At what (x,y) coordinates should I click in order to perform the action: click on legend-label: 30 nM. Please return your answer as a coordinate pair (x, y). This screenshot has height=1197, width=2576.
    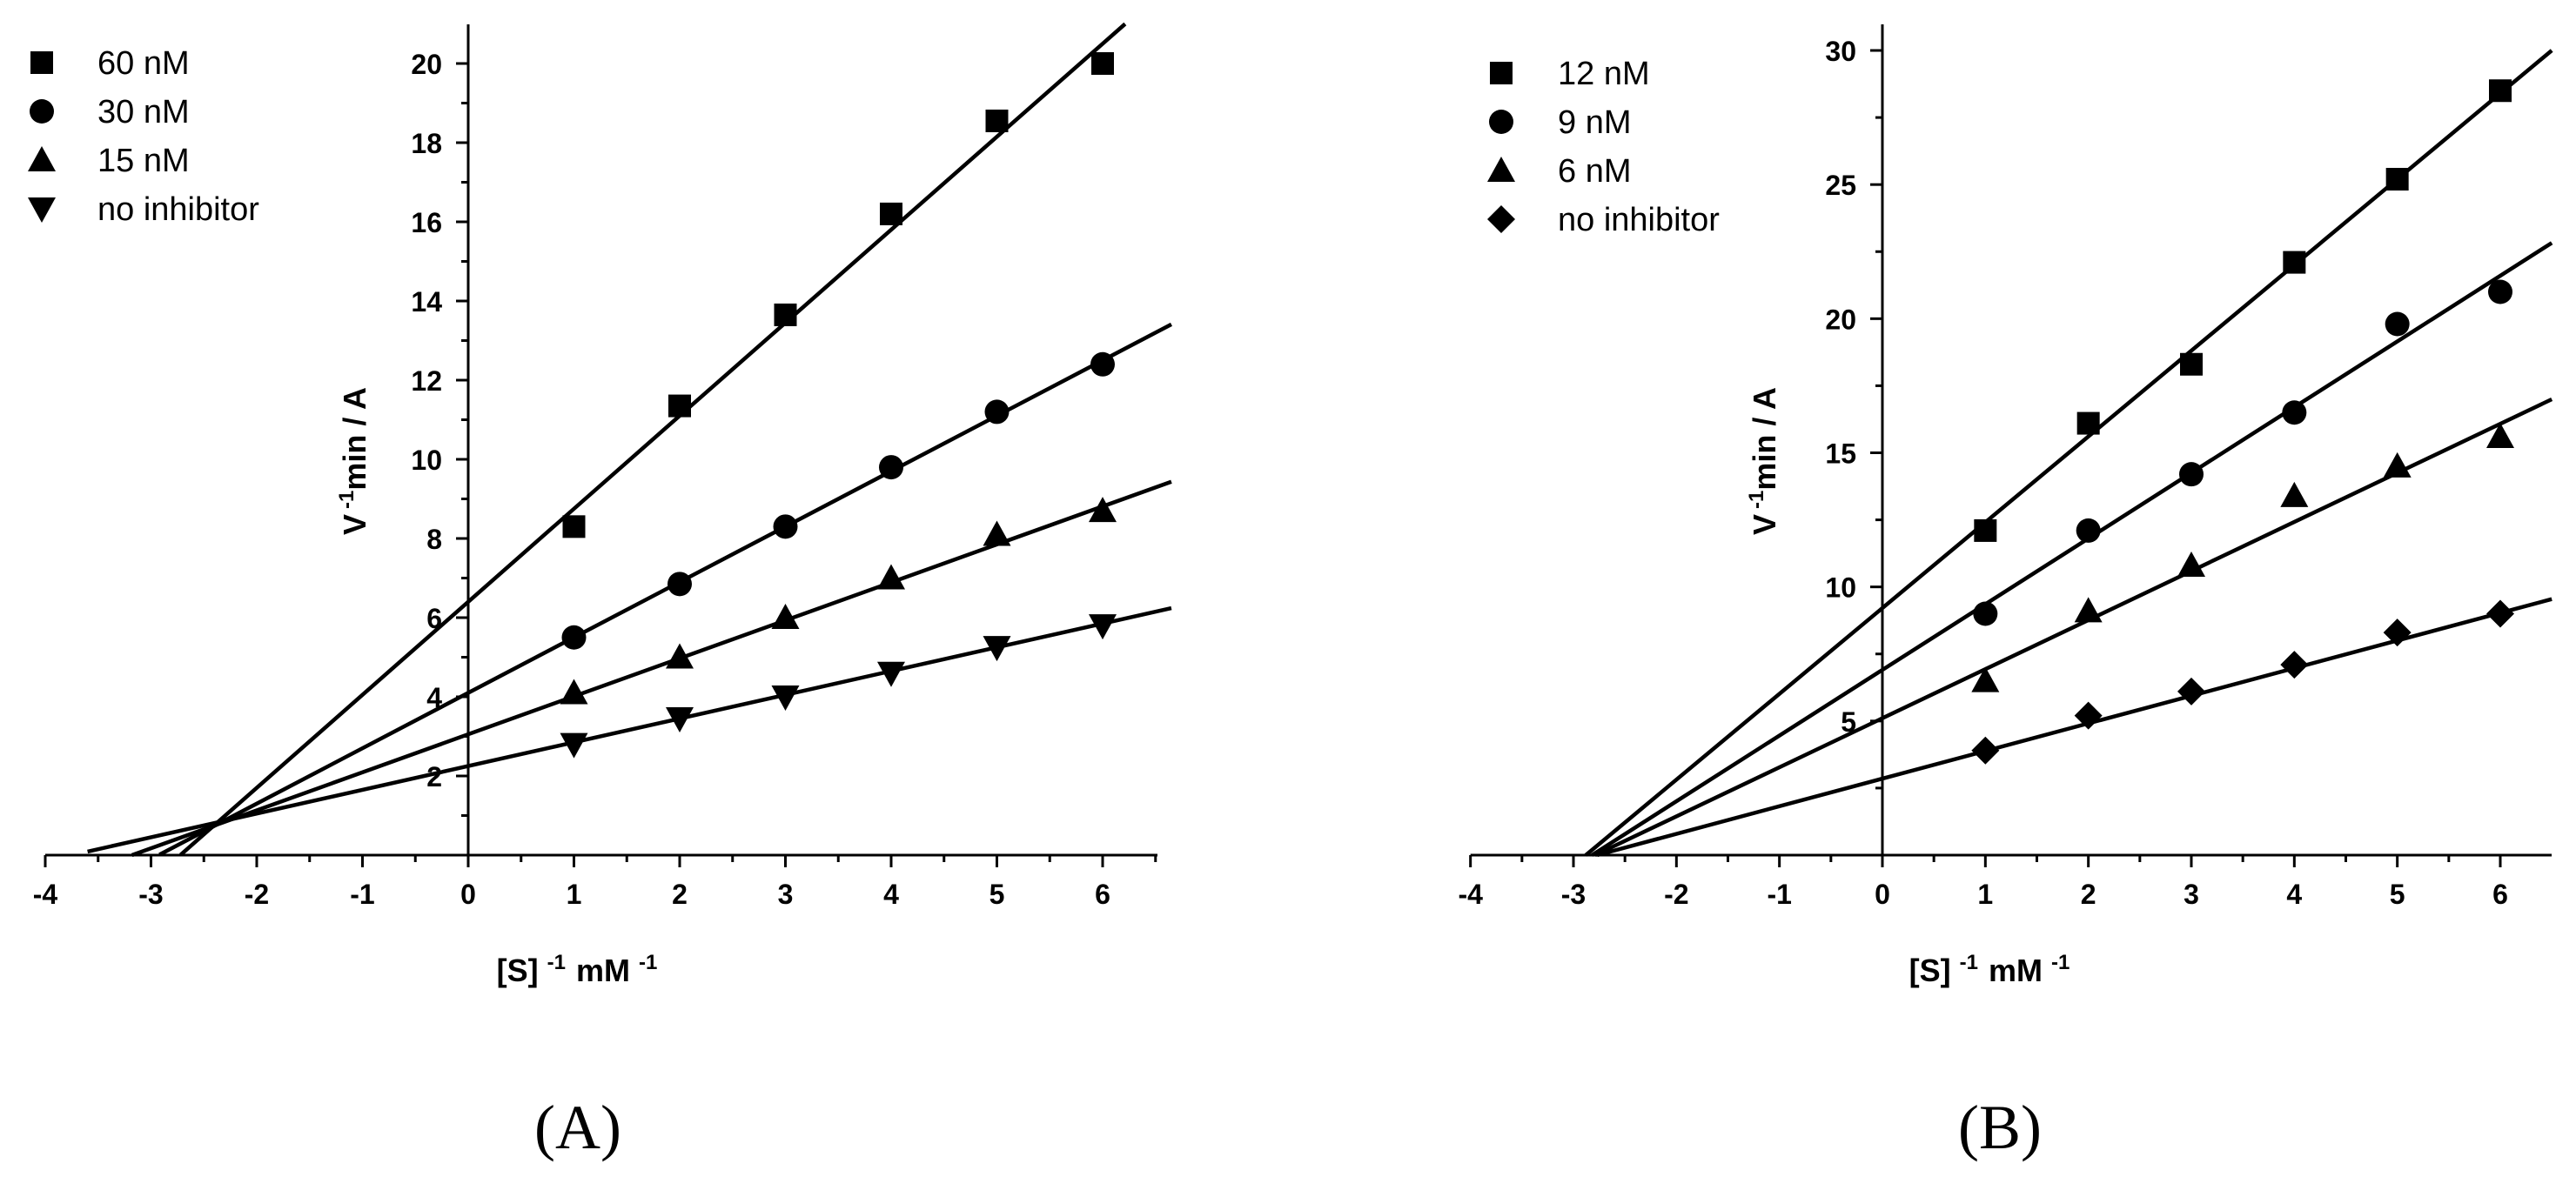
    Looking at the image, I should click on (143, 112).